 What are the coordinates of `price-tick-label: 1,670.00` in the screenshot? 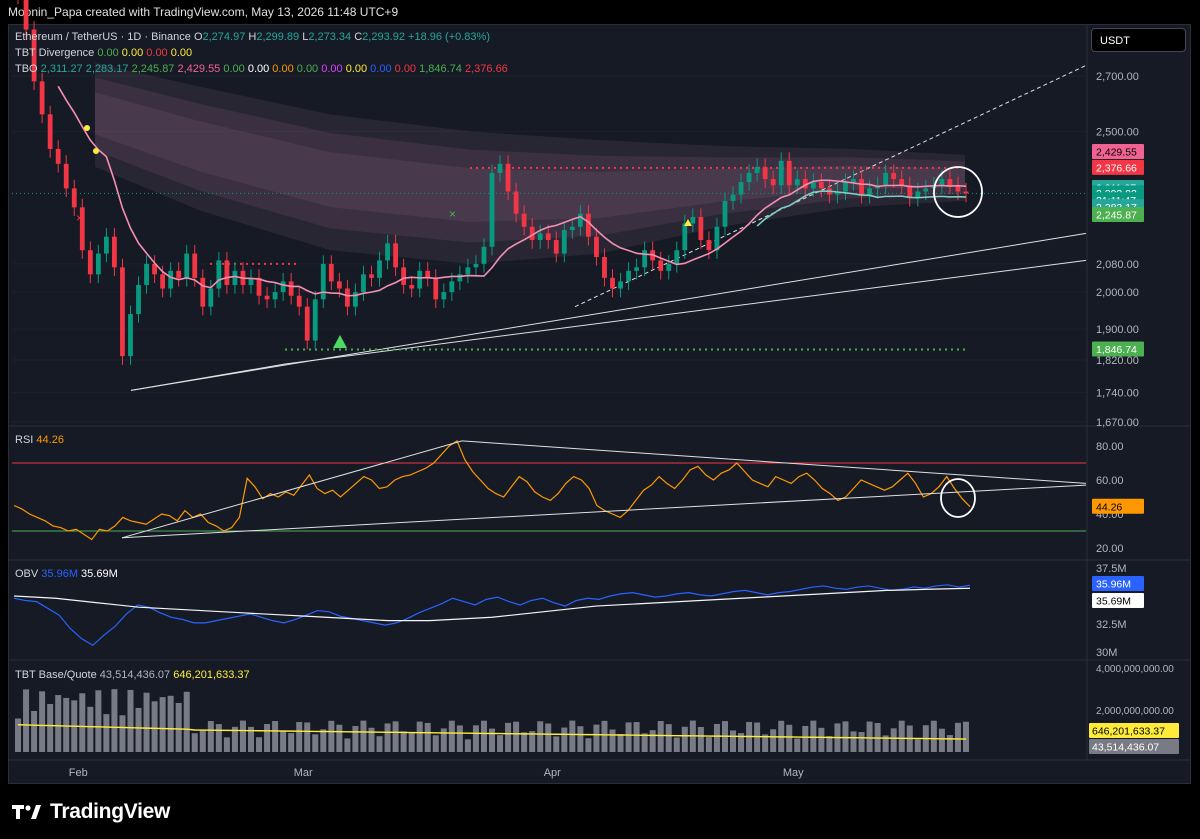 It's located at (1117, 423).